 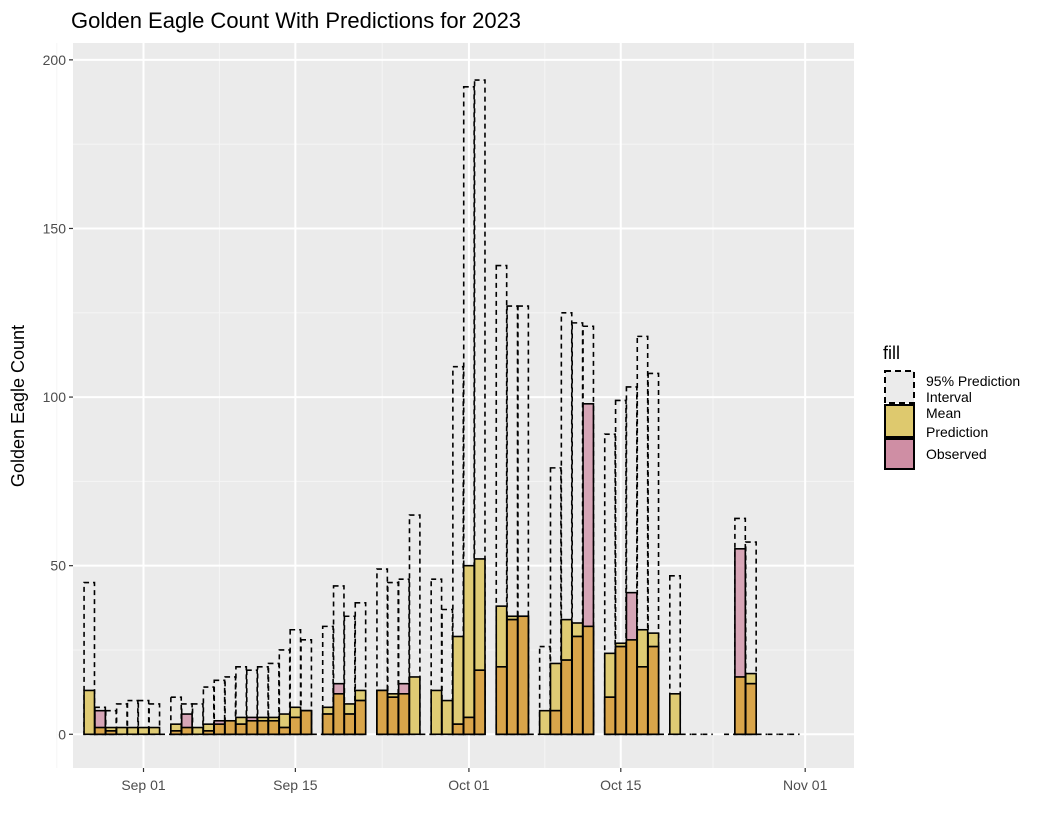 I want to click on y-tick-label: 50, so click(x=58, y=566).